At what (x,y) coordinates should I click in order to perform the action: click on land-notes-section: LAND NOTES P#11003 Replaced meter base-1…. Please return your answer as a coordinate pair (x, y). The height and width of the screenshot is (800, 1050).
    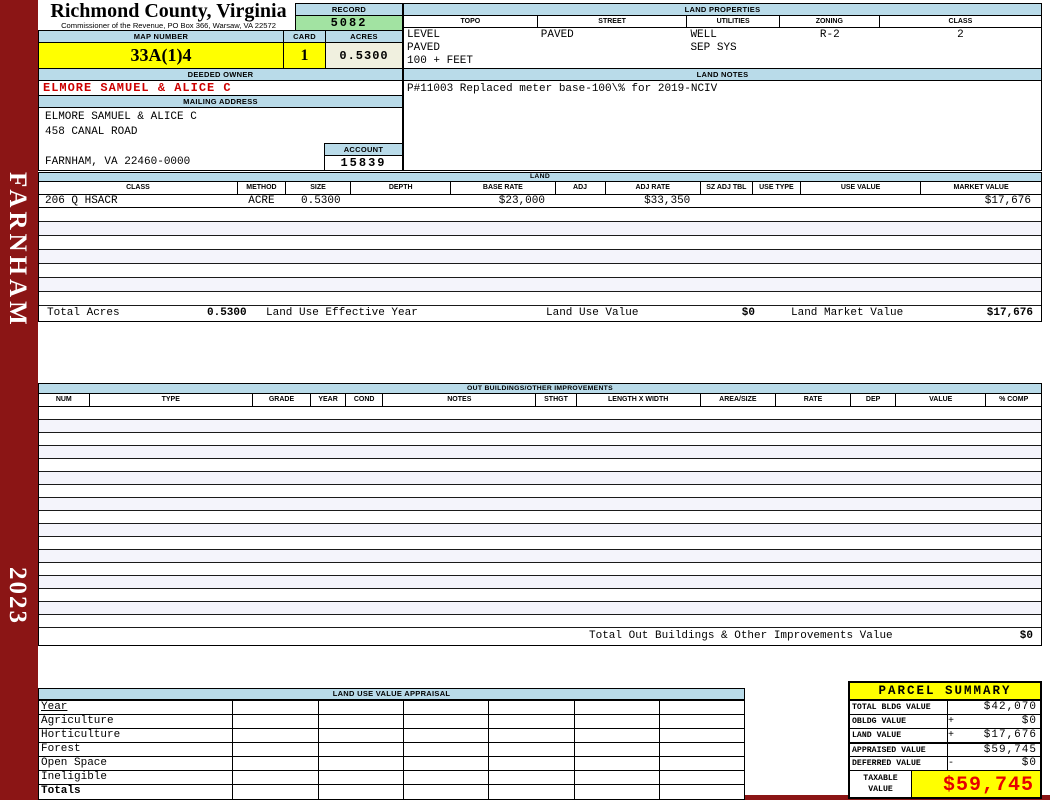
    Looking at the image, I should click on (722, 119).